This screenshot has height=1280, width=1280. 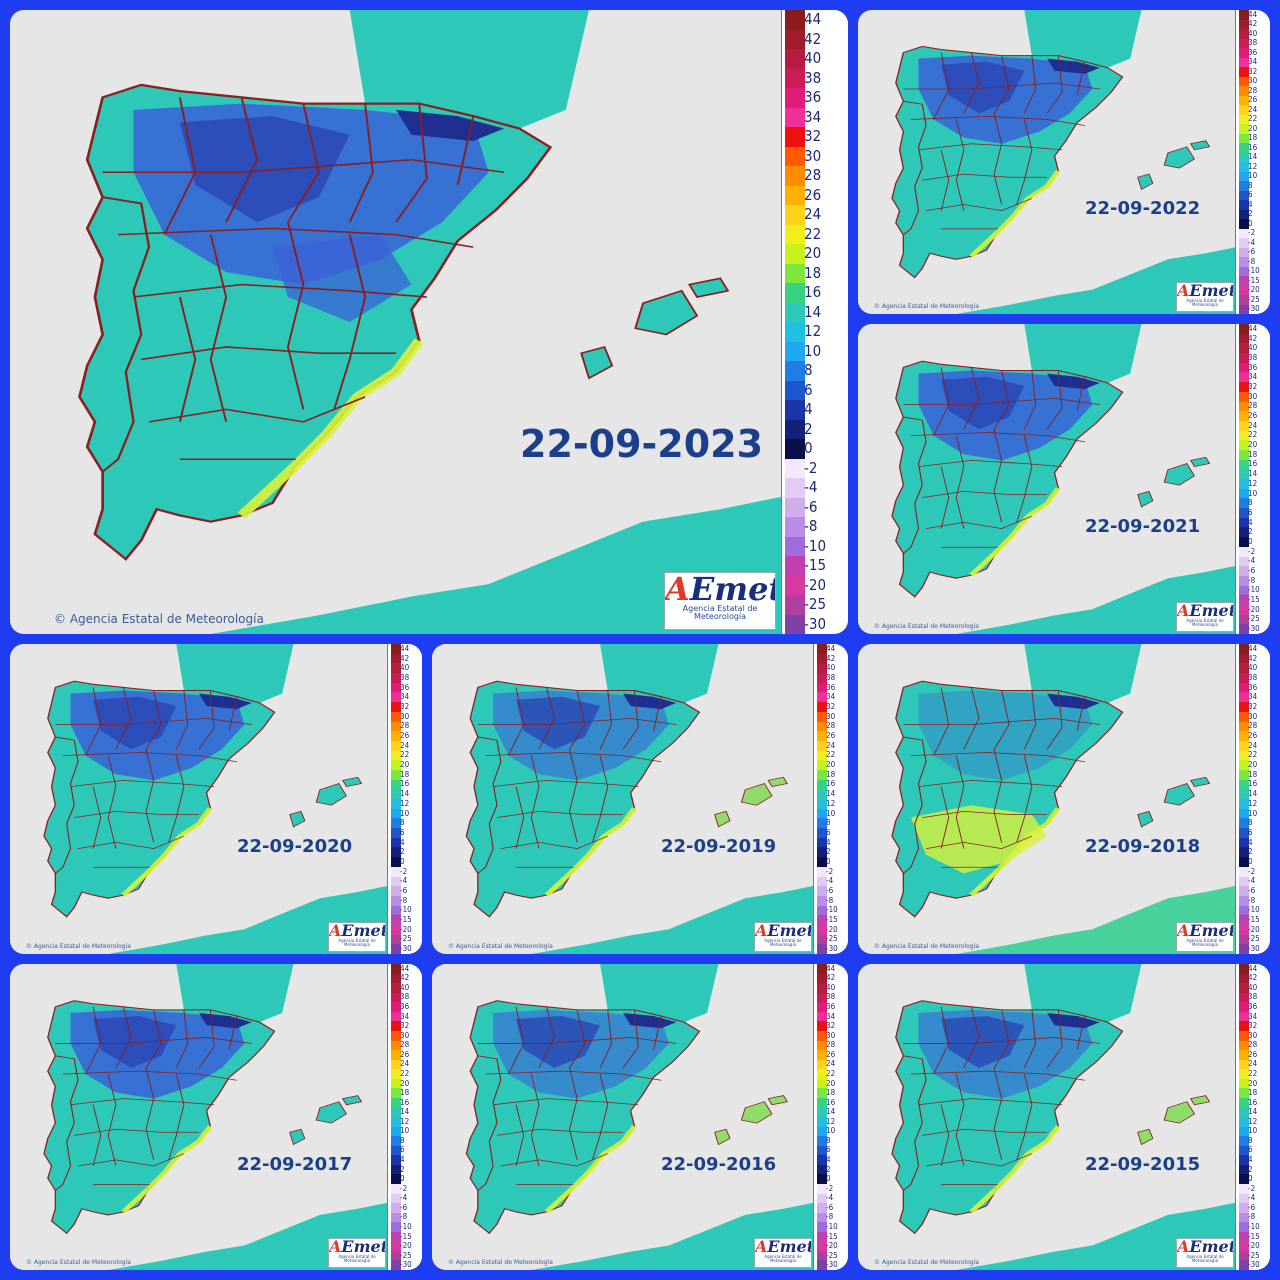 I want to click on scale-tick-label: 30, so click(x=813, y=155).